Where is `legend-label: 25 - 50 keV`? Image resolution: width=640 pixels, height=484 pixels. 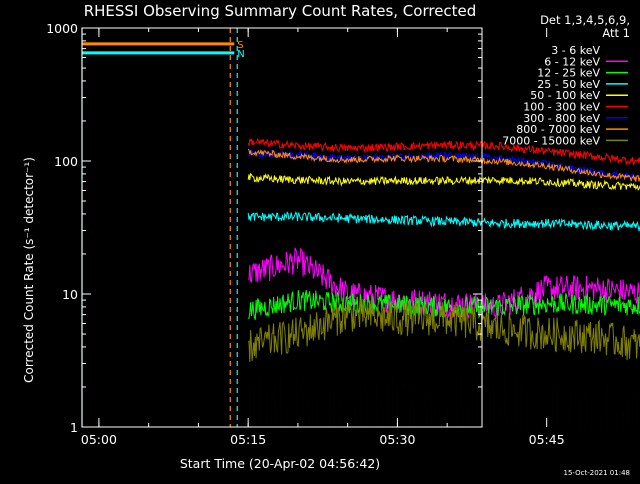 legend-label: 25 - 50 keV is located at coordinates (568, 84).